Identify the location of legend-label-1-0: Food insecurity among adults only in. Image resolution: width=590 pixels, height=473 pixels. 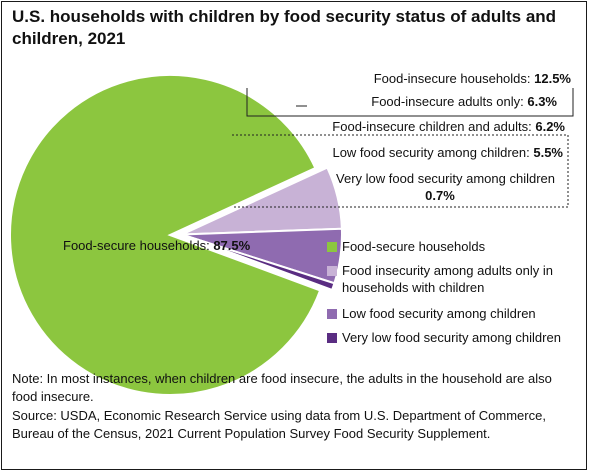
(447, 270).